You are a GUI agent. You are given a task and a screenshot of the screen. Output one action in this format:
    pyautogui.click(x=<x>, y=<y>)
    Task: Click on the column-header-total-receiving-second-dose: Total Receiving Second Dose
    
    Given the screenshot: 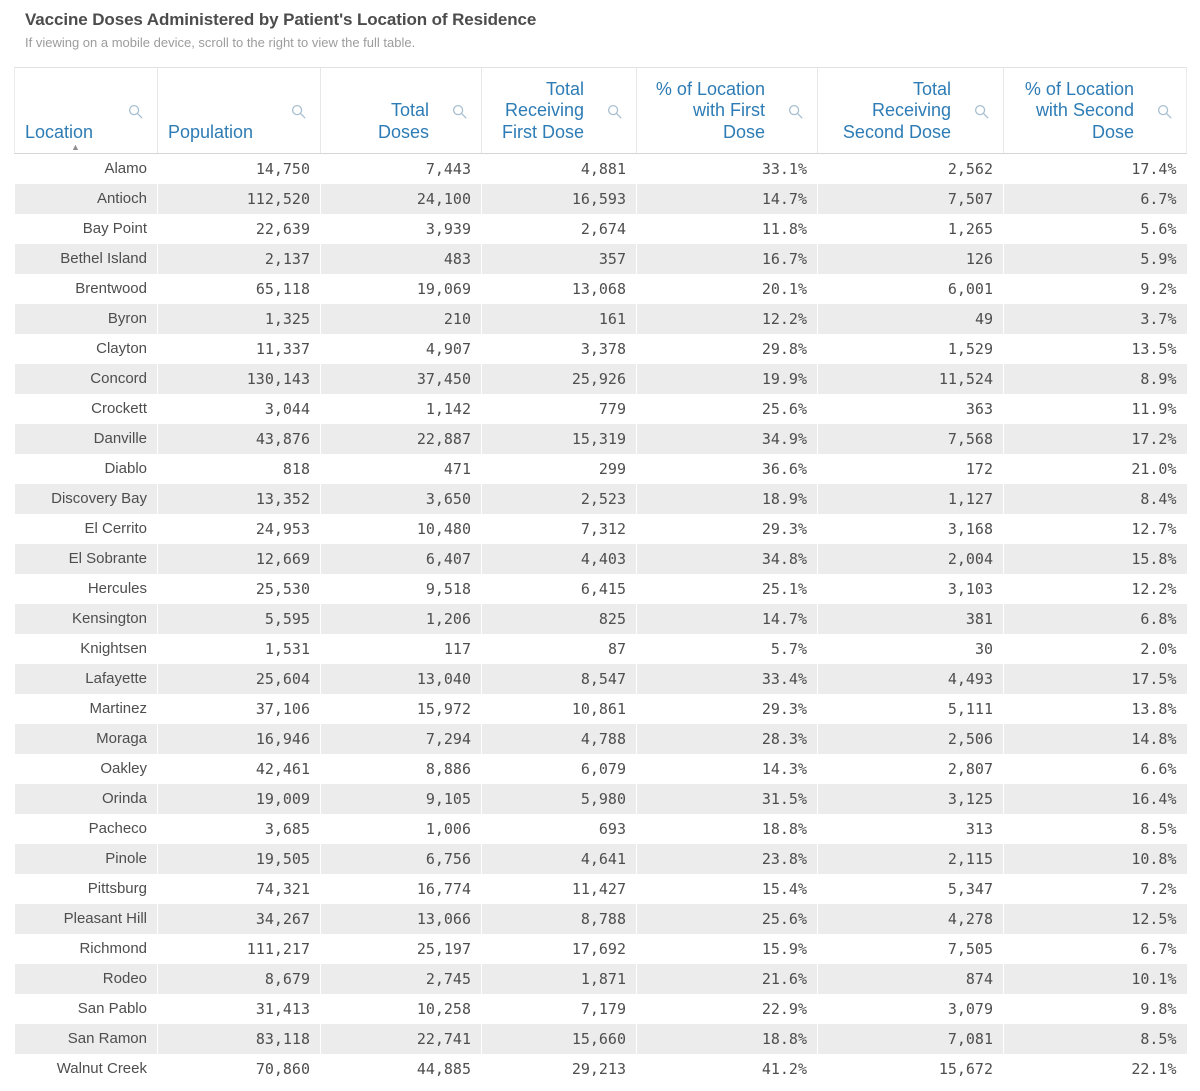 What is the action you would take?
    pyautogui.click(x=910, y=110)
    